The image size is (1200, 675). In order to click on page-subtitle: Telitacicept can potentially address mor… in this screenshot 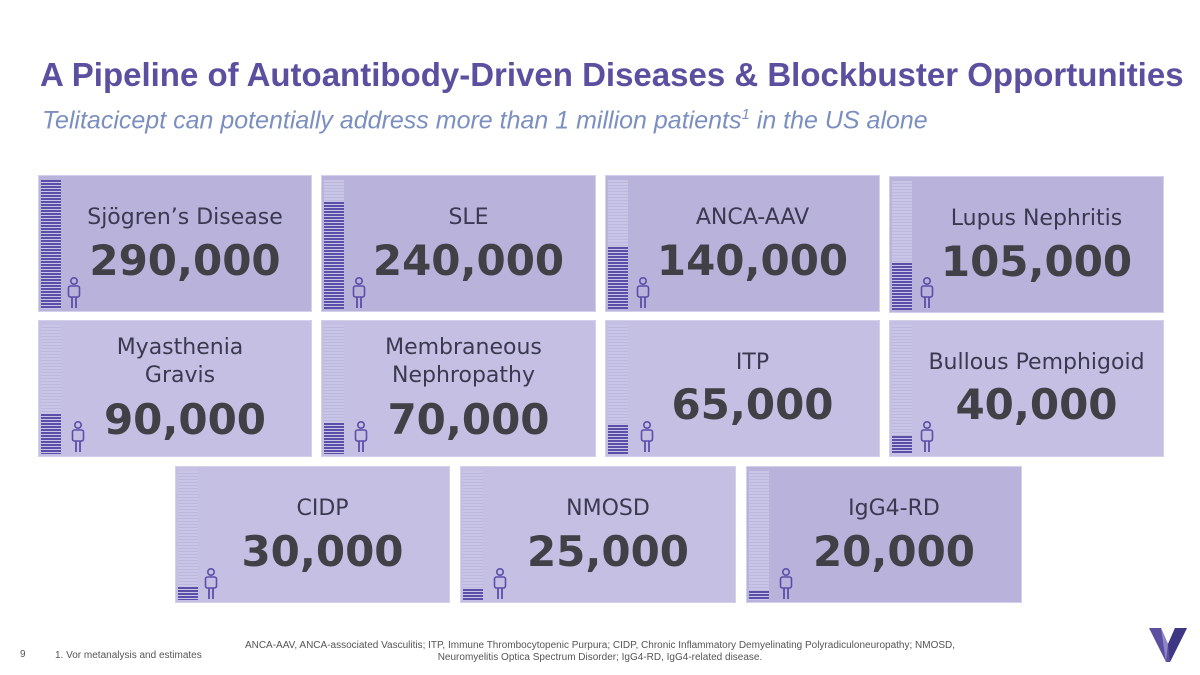, I will do `click(485, 120)`.